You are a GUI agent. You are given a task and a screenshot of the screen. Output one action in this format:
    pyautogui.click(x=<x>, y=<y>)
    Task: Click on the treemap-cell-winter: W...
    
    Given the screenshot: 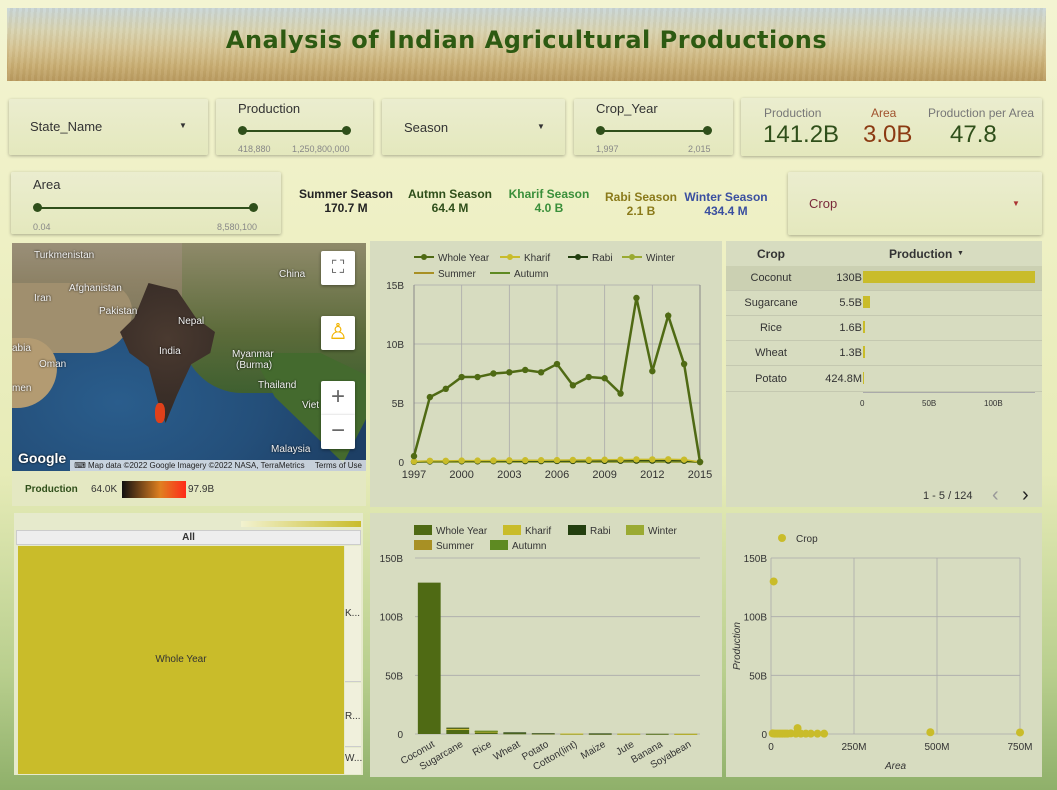 What is the action you would take?
    pyautogui.click(x=353, y=761)
    